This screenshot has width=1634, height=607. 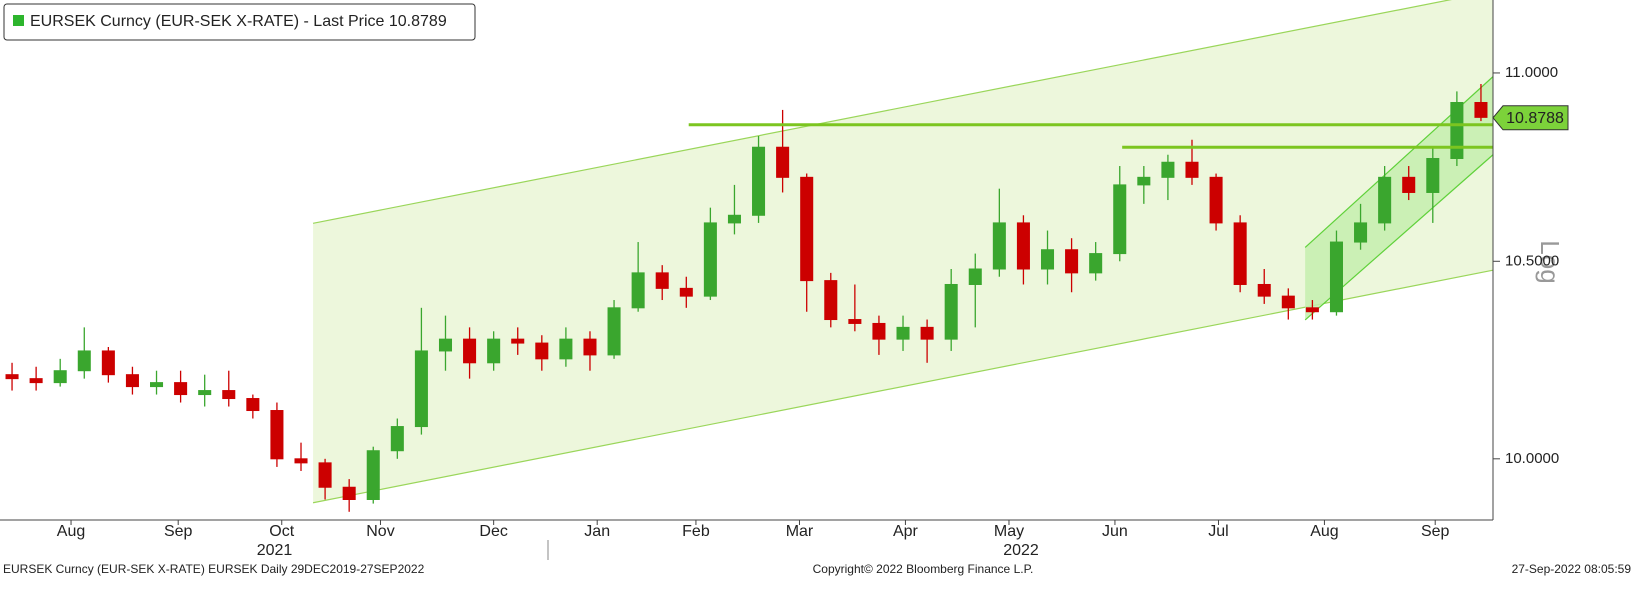 What do you see at coordinates (906, 531) in the screenshot?
I see `x-tick-label: Apr` at bounding box center [906, 531].